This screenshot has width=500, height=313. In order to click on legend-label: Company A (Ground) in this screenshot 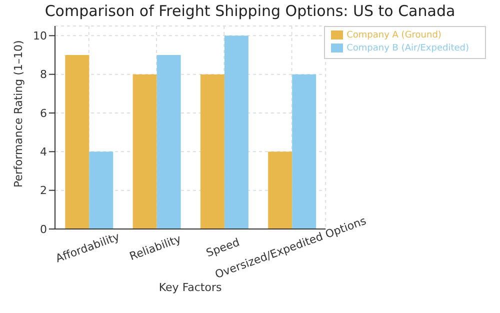, I will do `click(394, 35)`.